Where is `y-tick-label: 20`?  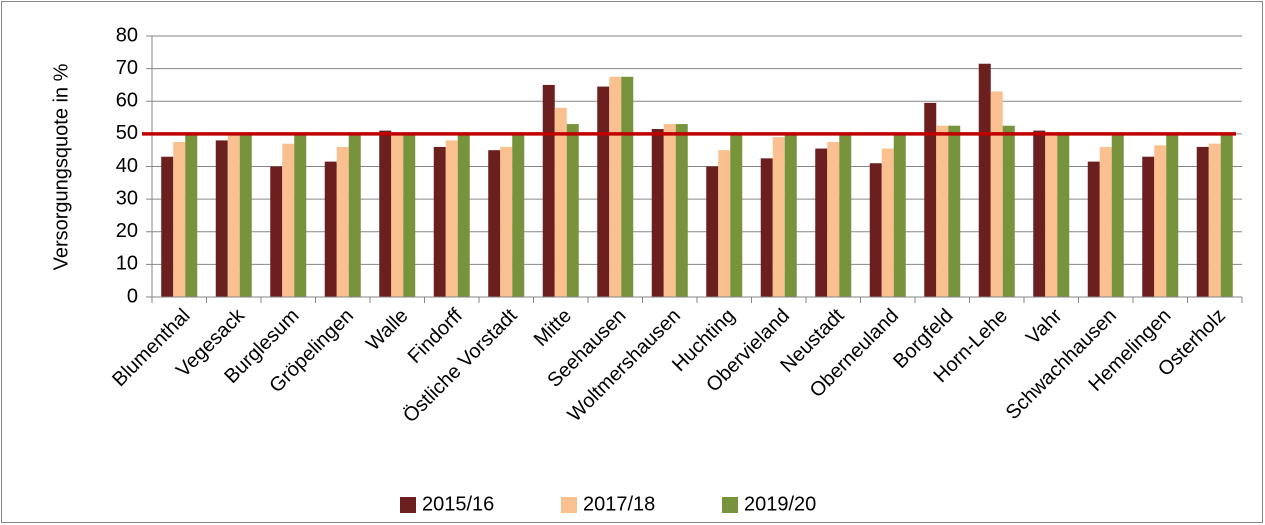 y-tick-label: 20 is located at coordinates (127, 231).